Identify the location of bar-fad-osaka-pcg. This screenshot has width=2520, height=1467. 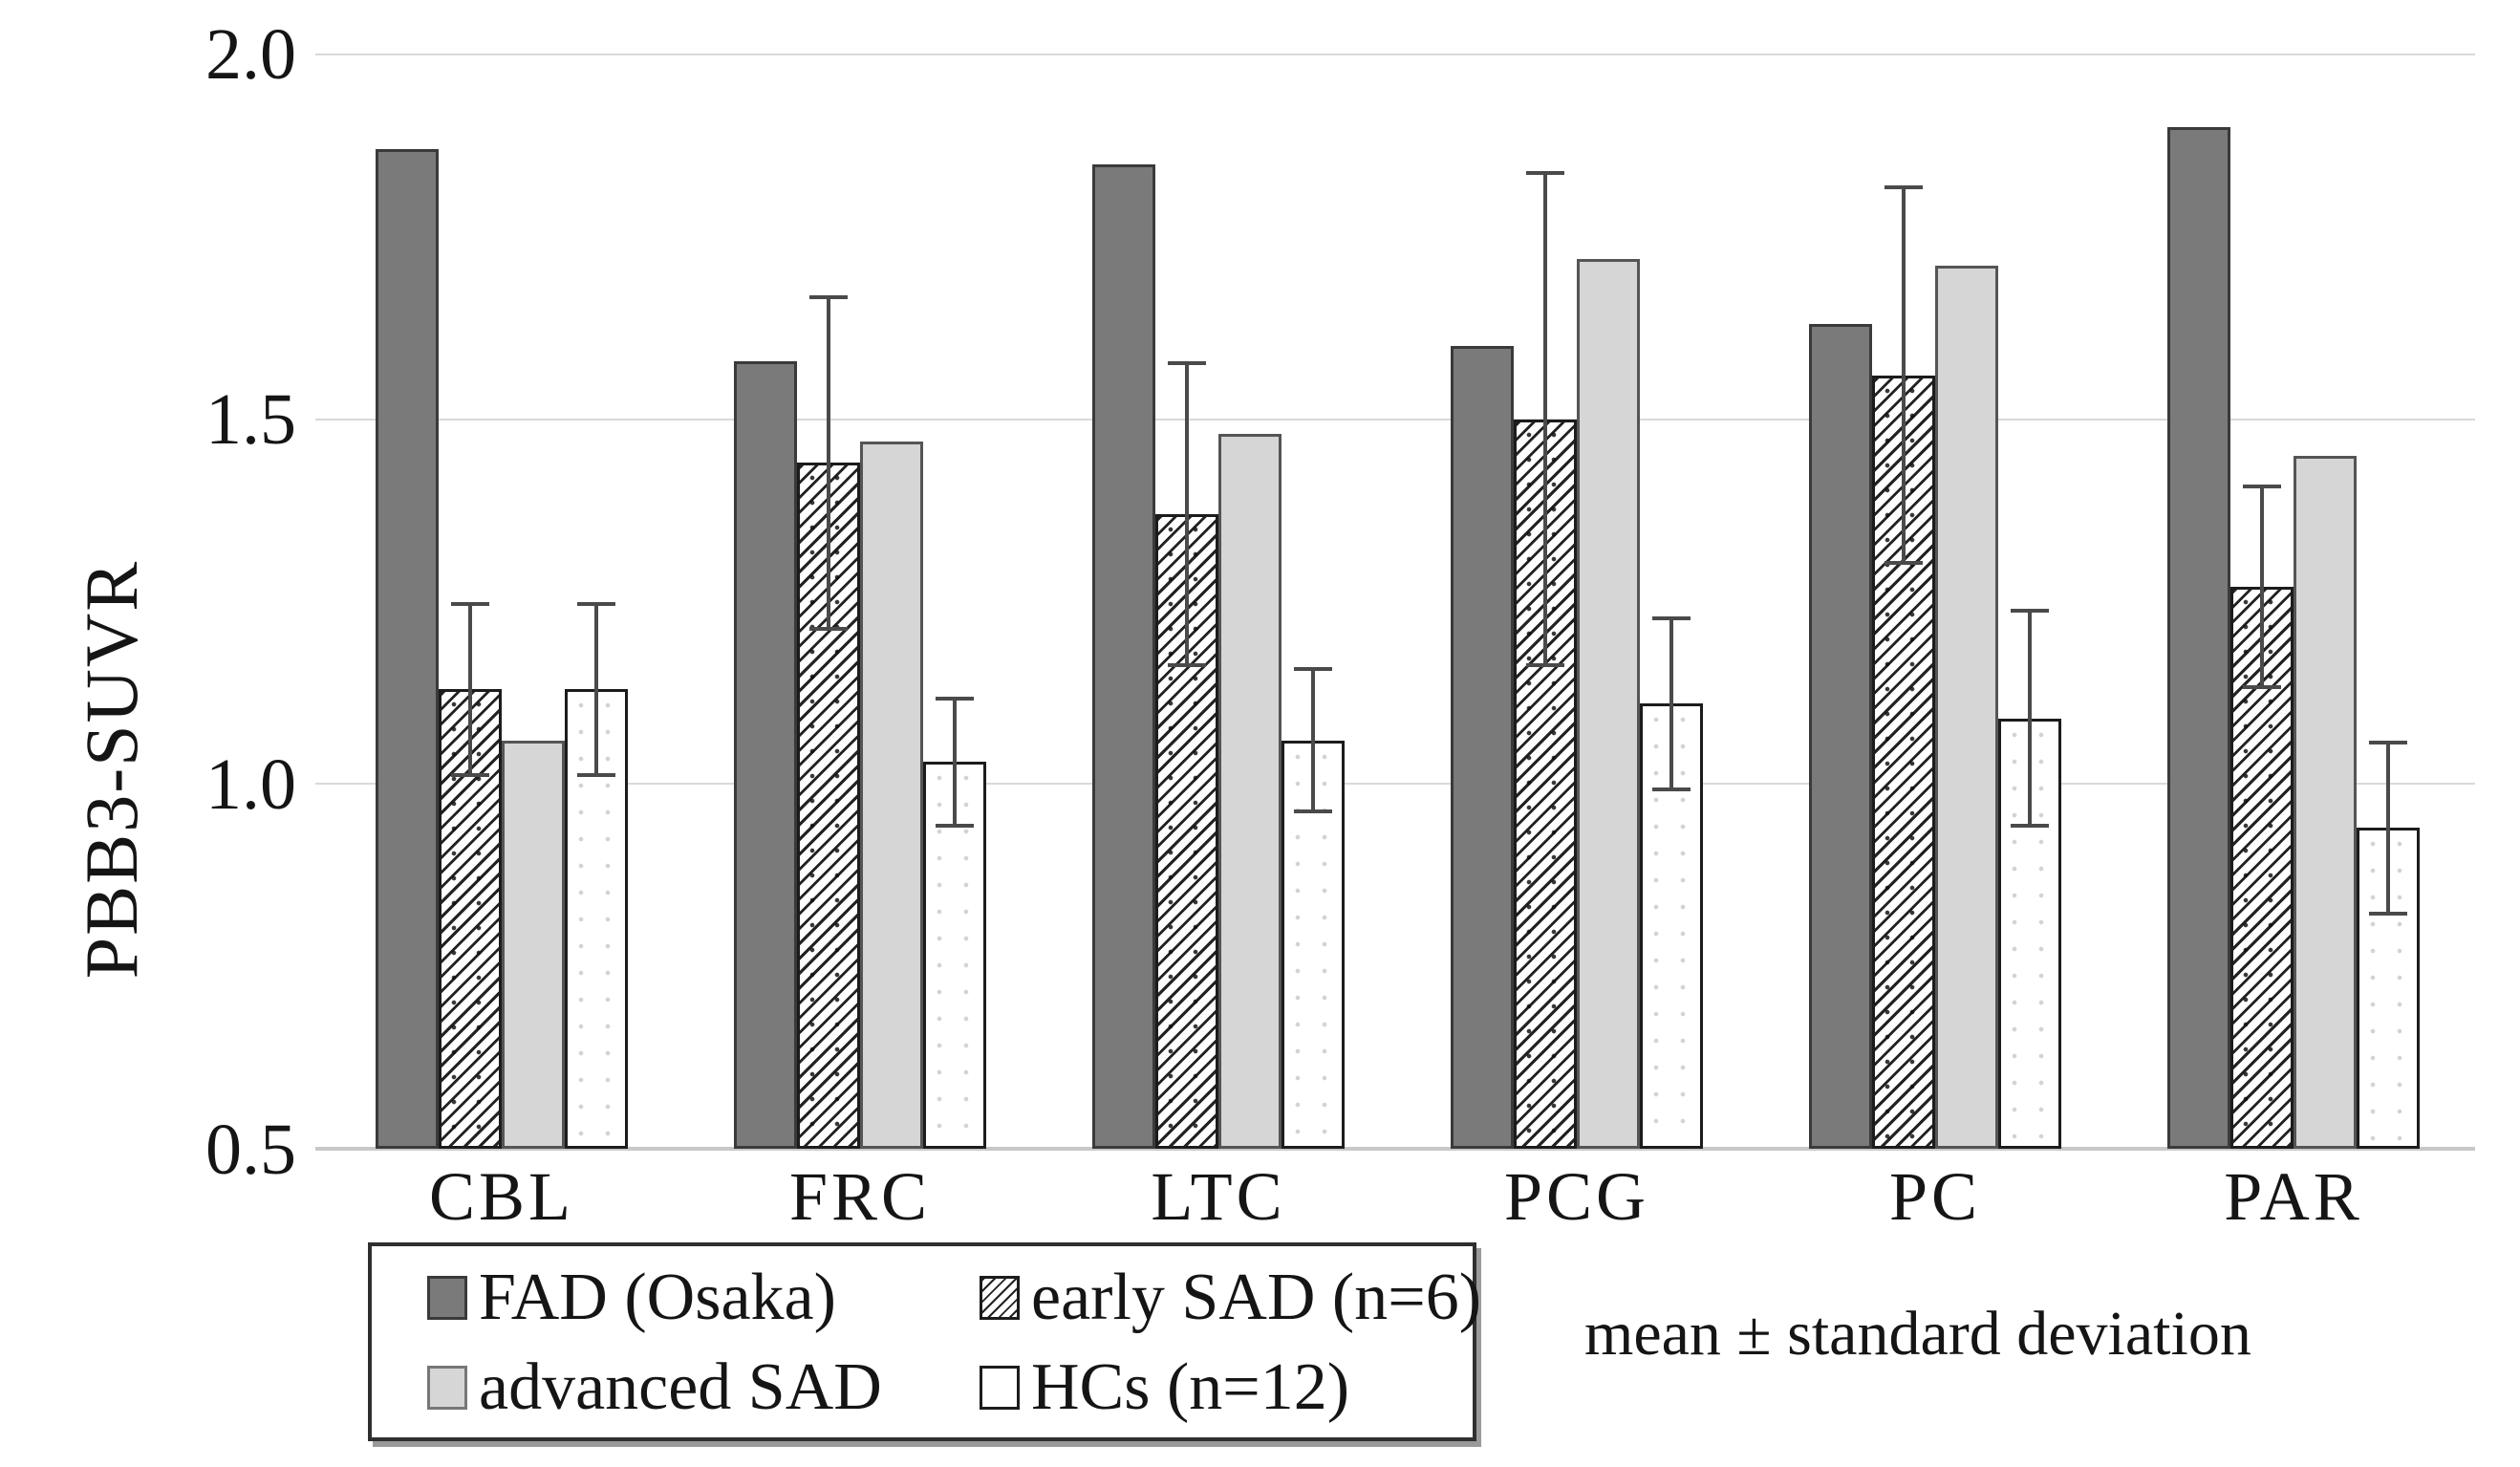
(1483, 747).